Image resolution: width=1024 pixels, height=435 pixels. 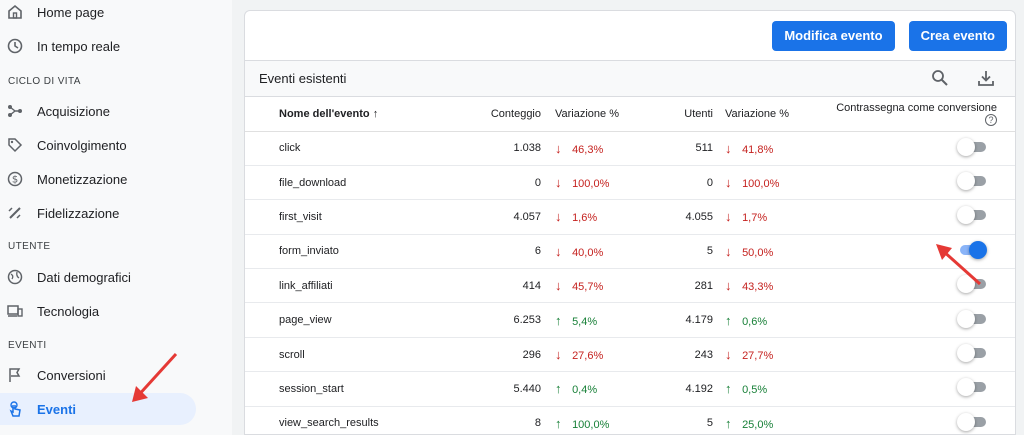 I want to click on sidebar-item-home: Home page, so click(x=98, y=14).